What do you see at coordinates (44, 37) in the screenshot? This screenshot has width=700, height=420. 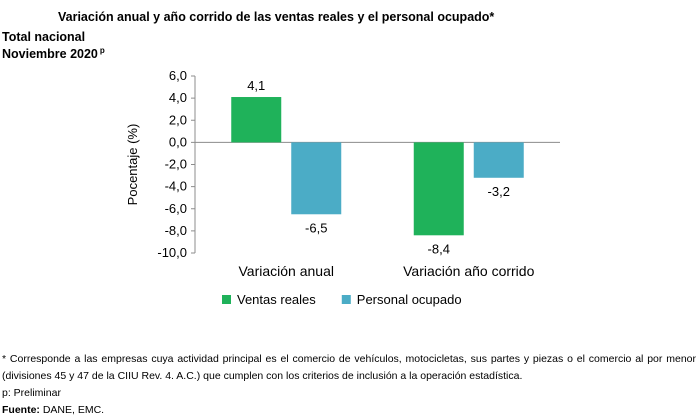 I see `chart-subtitle: Total nacional` at bounding box center [44, 37].